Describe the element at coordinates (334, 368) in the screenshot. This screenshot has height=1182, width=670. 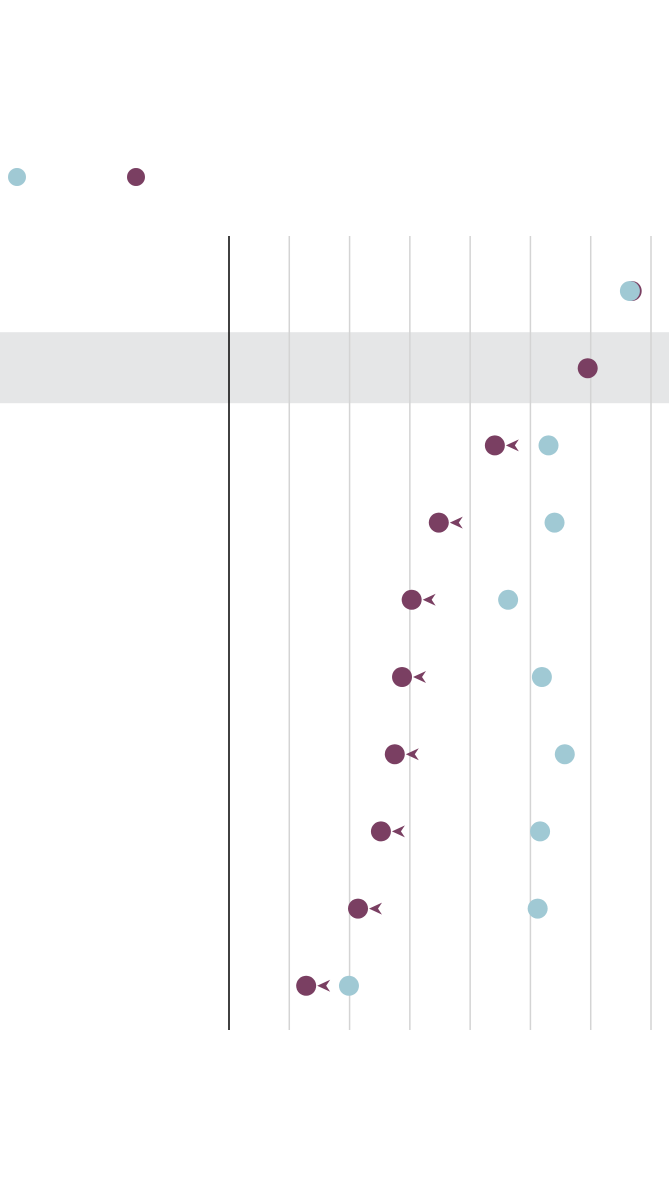
I see `highlight-band` at that location.